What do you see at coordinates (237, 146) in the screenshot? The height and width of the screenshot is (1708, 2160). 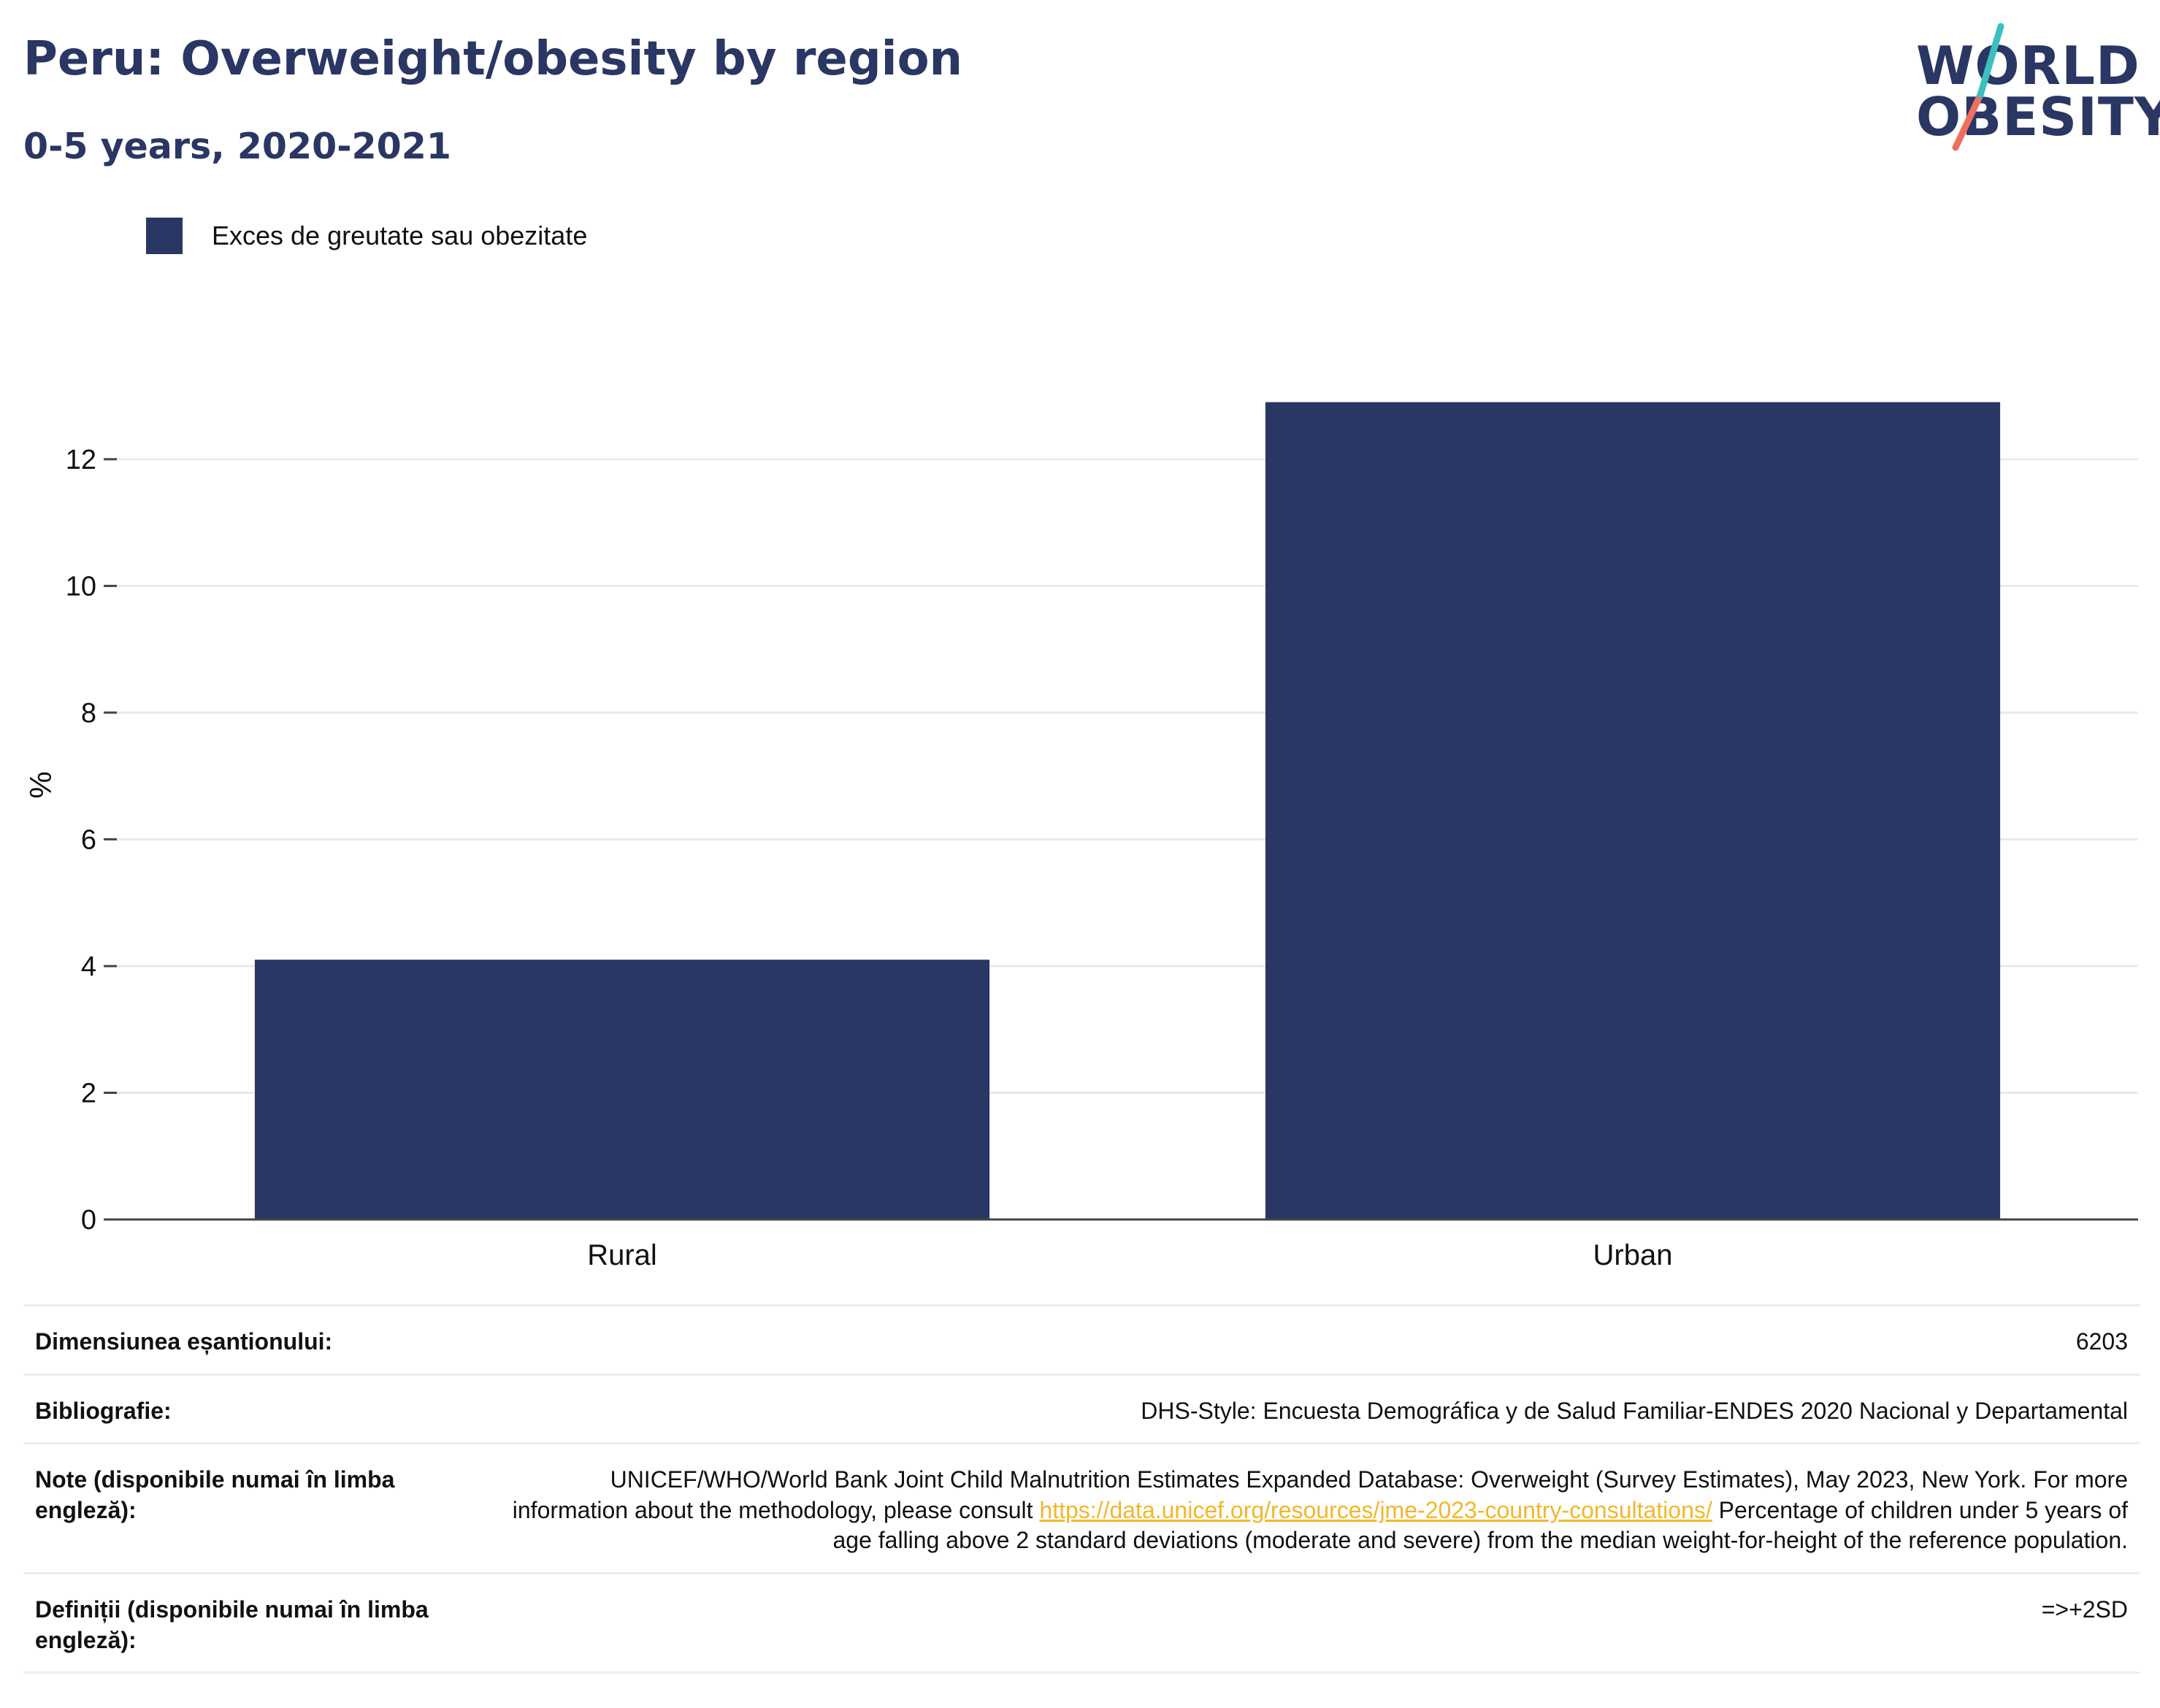 I see `chart-subtitle: 0-5 years, 2020-2021` at bounding box center [237, 146].